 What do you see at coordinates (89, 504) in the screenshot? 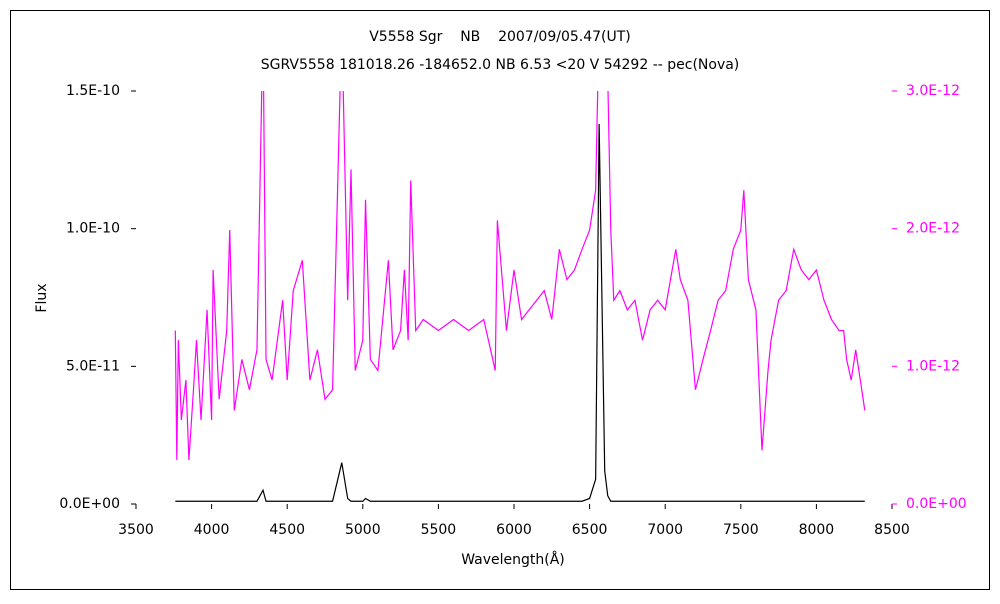
I see `y-tick-label: 0.0E+00` at bounding box center [89, 504].